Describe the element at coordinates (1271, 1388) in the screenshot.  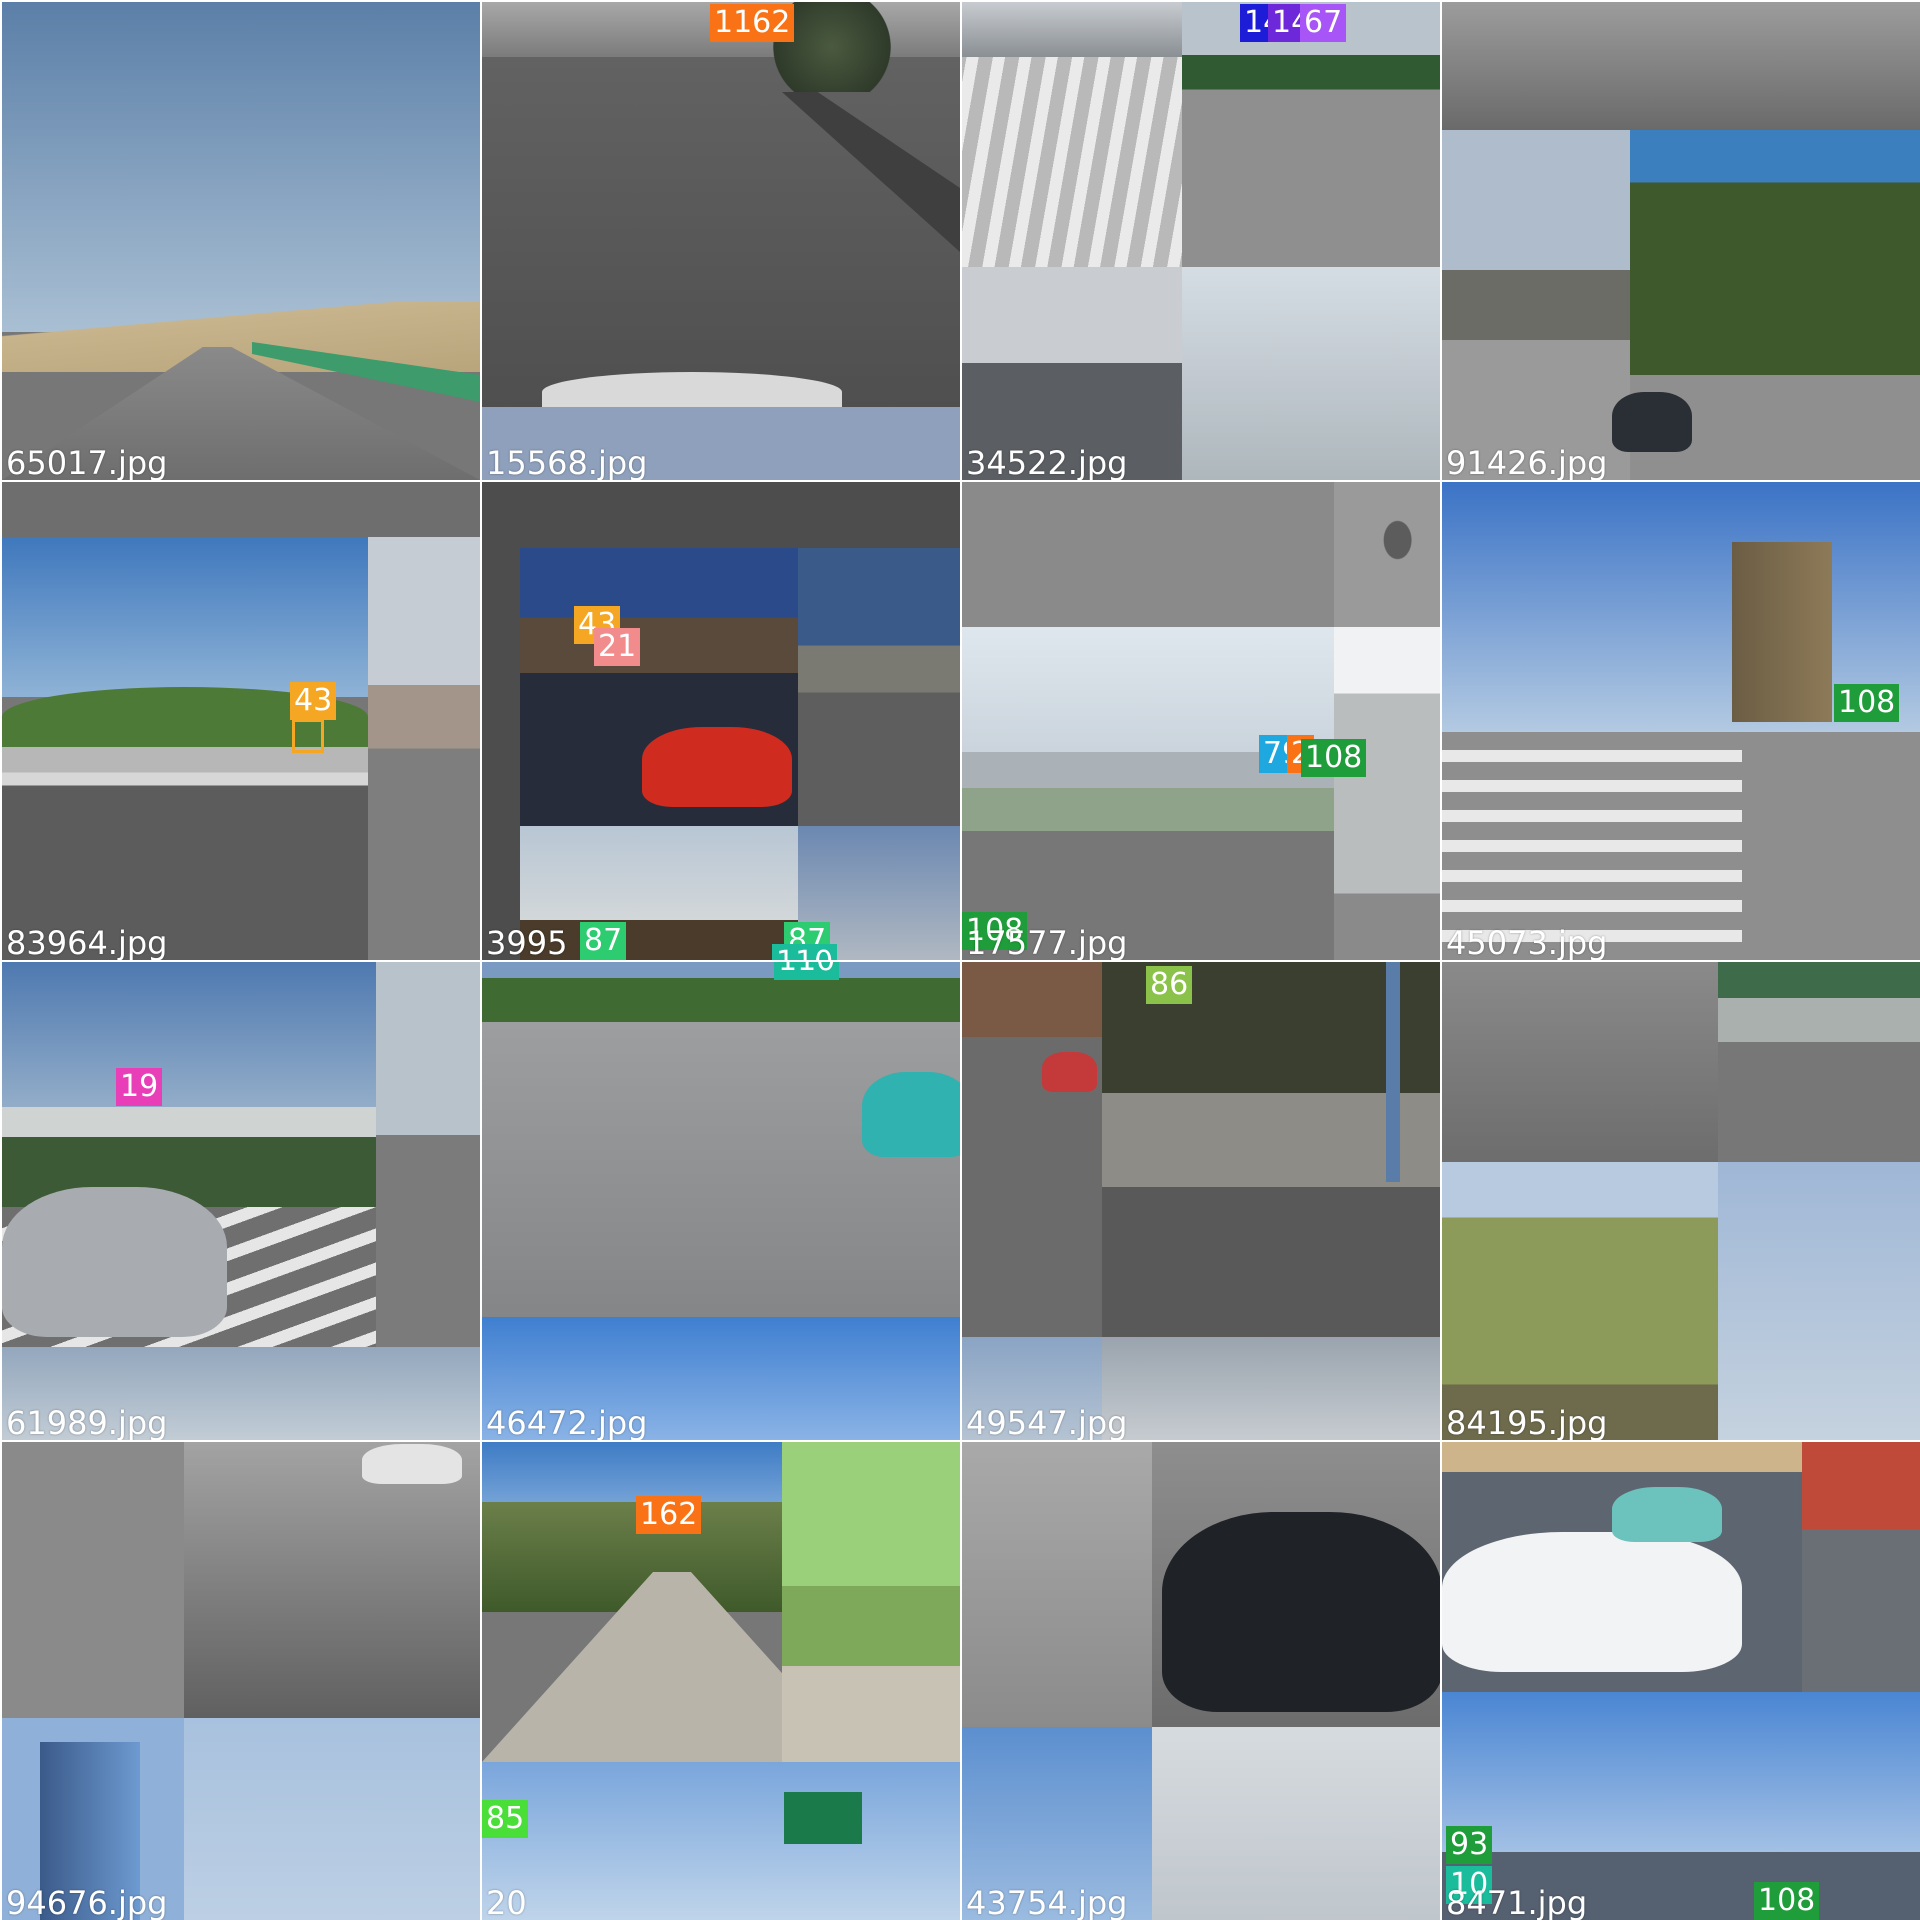
I see `bottom-right-quad` at that location.